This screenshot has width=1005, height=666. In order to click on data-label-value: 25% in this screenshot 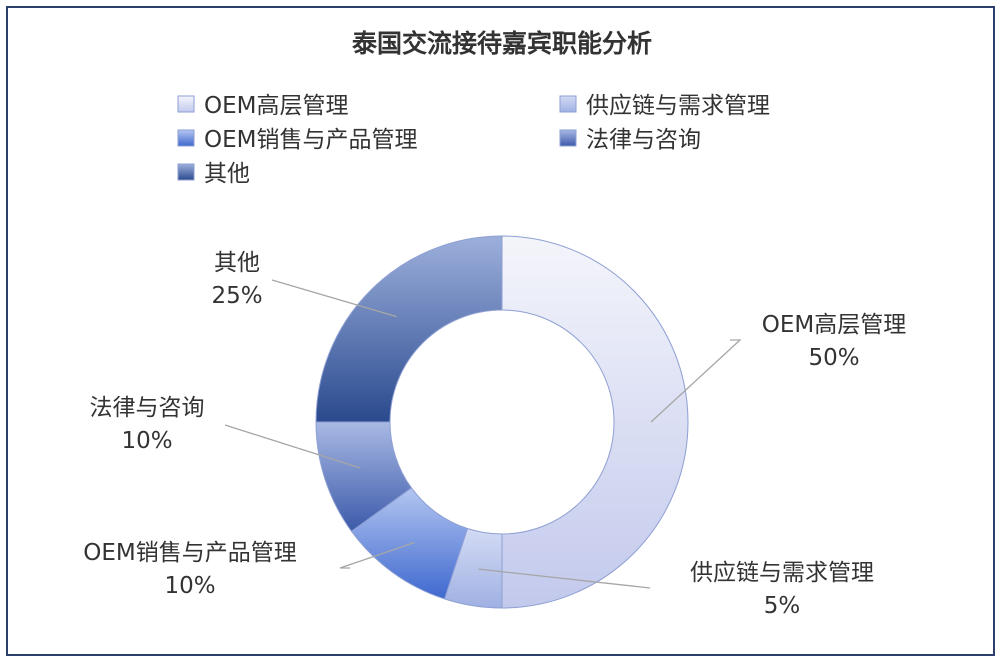, I will do `click(236, 296)`.